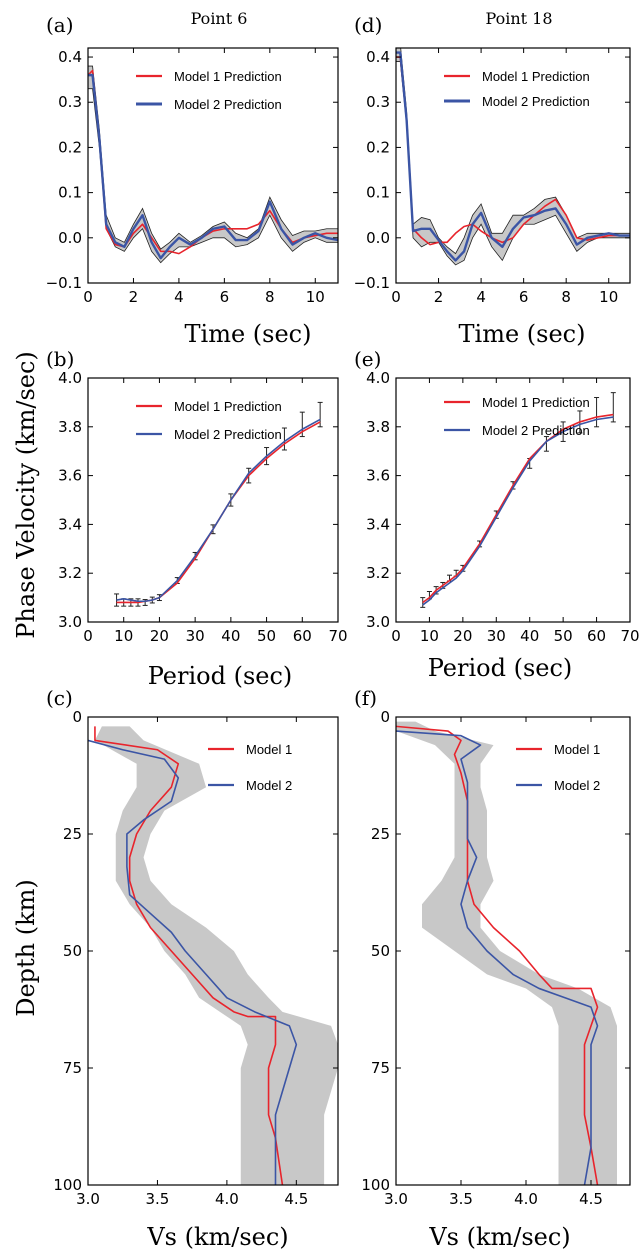  What do you see at coordinates (481, 297) in the screenshot?
I see `x-tick-label: 4` at bounding box center [481, 297].